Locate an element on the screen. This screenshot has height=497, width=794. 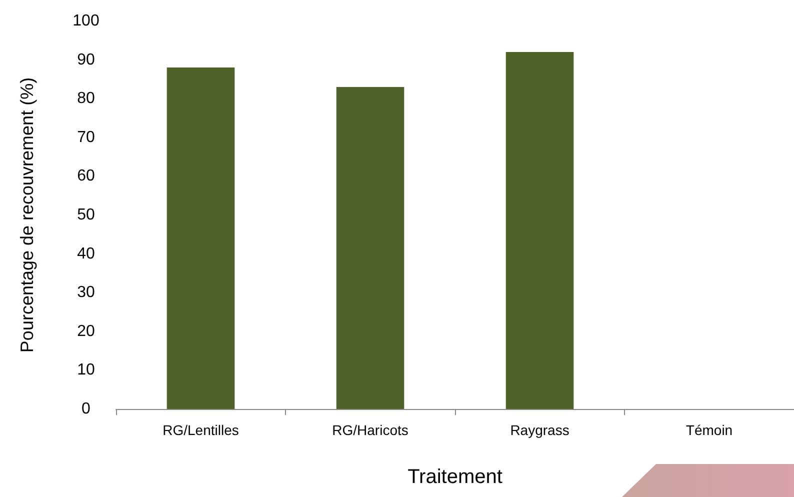
x-tick-label: RG/Haricots is located at coordinates (370, 430).